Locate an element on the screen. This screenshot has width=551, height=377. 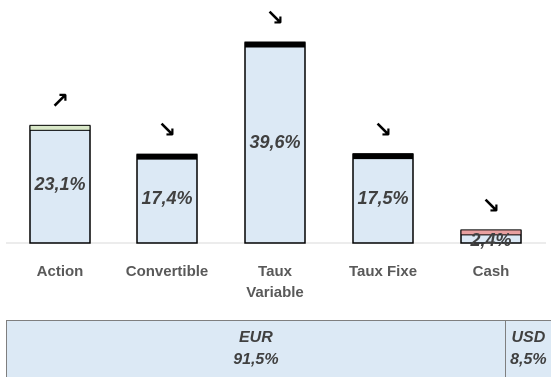
value-label-convertible: 17,4% is located at coordinates (167, 198).